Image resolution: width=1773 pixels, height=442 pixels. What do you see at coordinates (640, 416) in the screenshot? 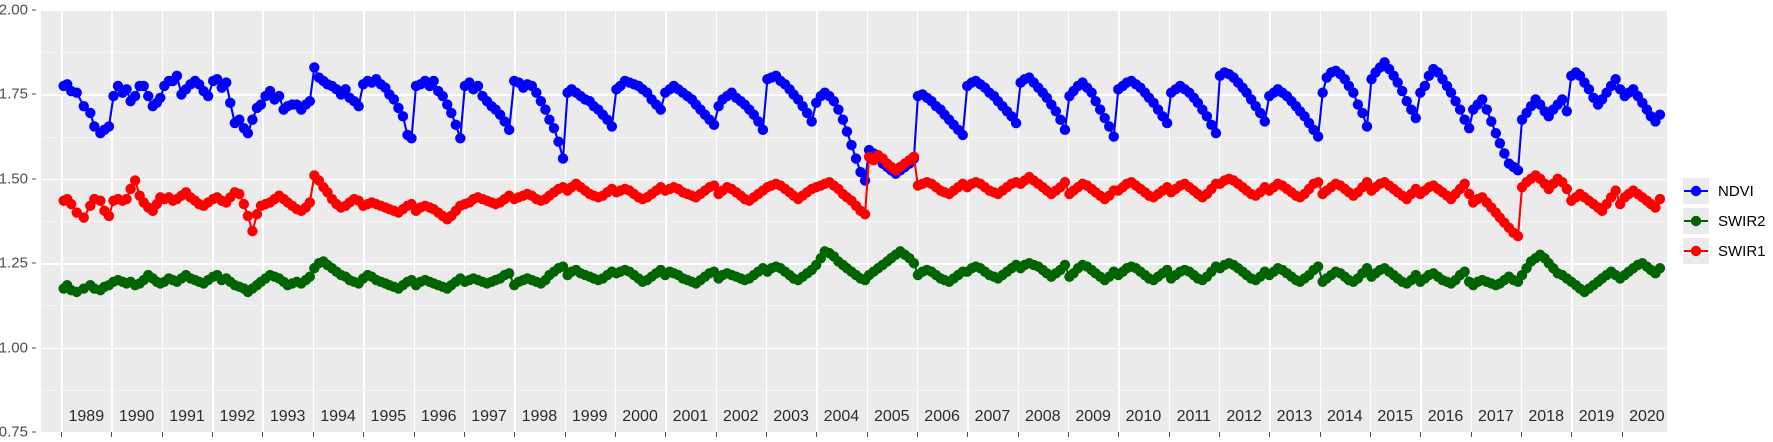
I see `x-tick-label: 2000` at bounding box center [640, 416].